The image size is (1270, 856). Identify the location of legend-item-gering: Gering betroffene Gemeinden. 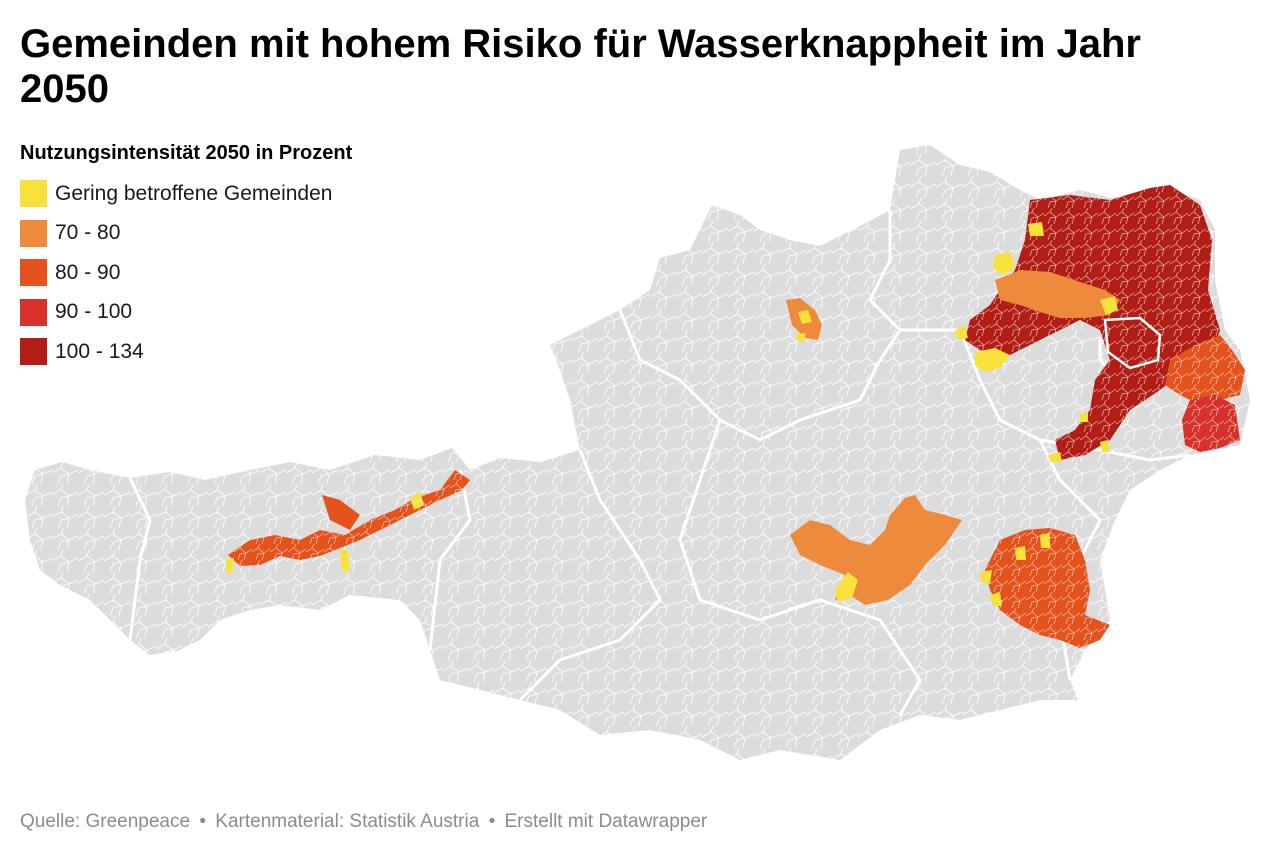
(186, 194).